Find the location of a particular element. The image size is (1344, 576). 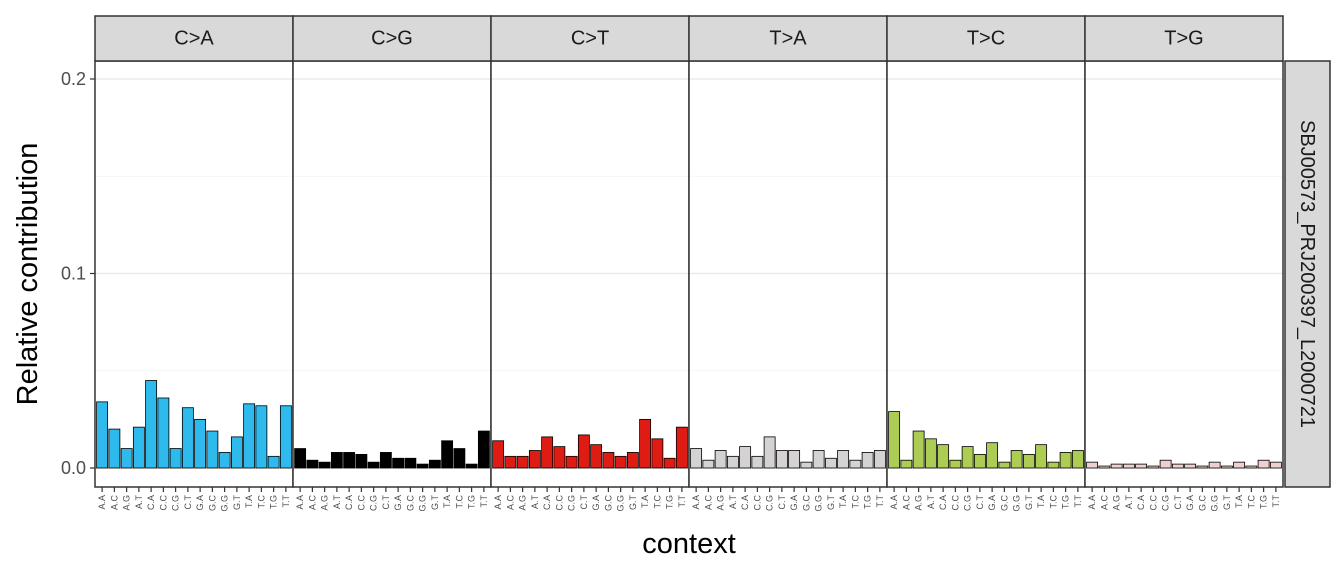

bar-CtoA-C.C is located at coordinates (163, 433).